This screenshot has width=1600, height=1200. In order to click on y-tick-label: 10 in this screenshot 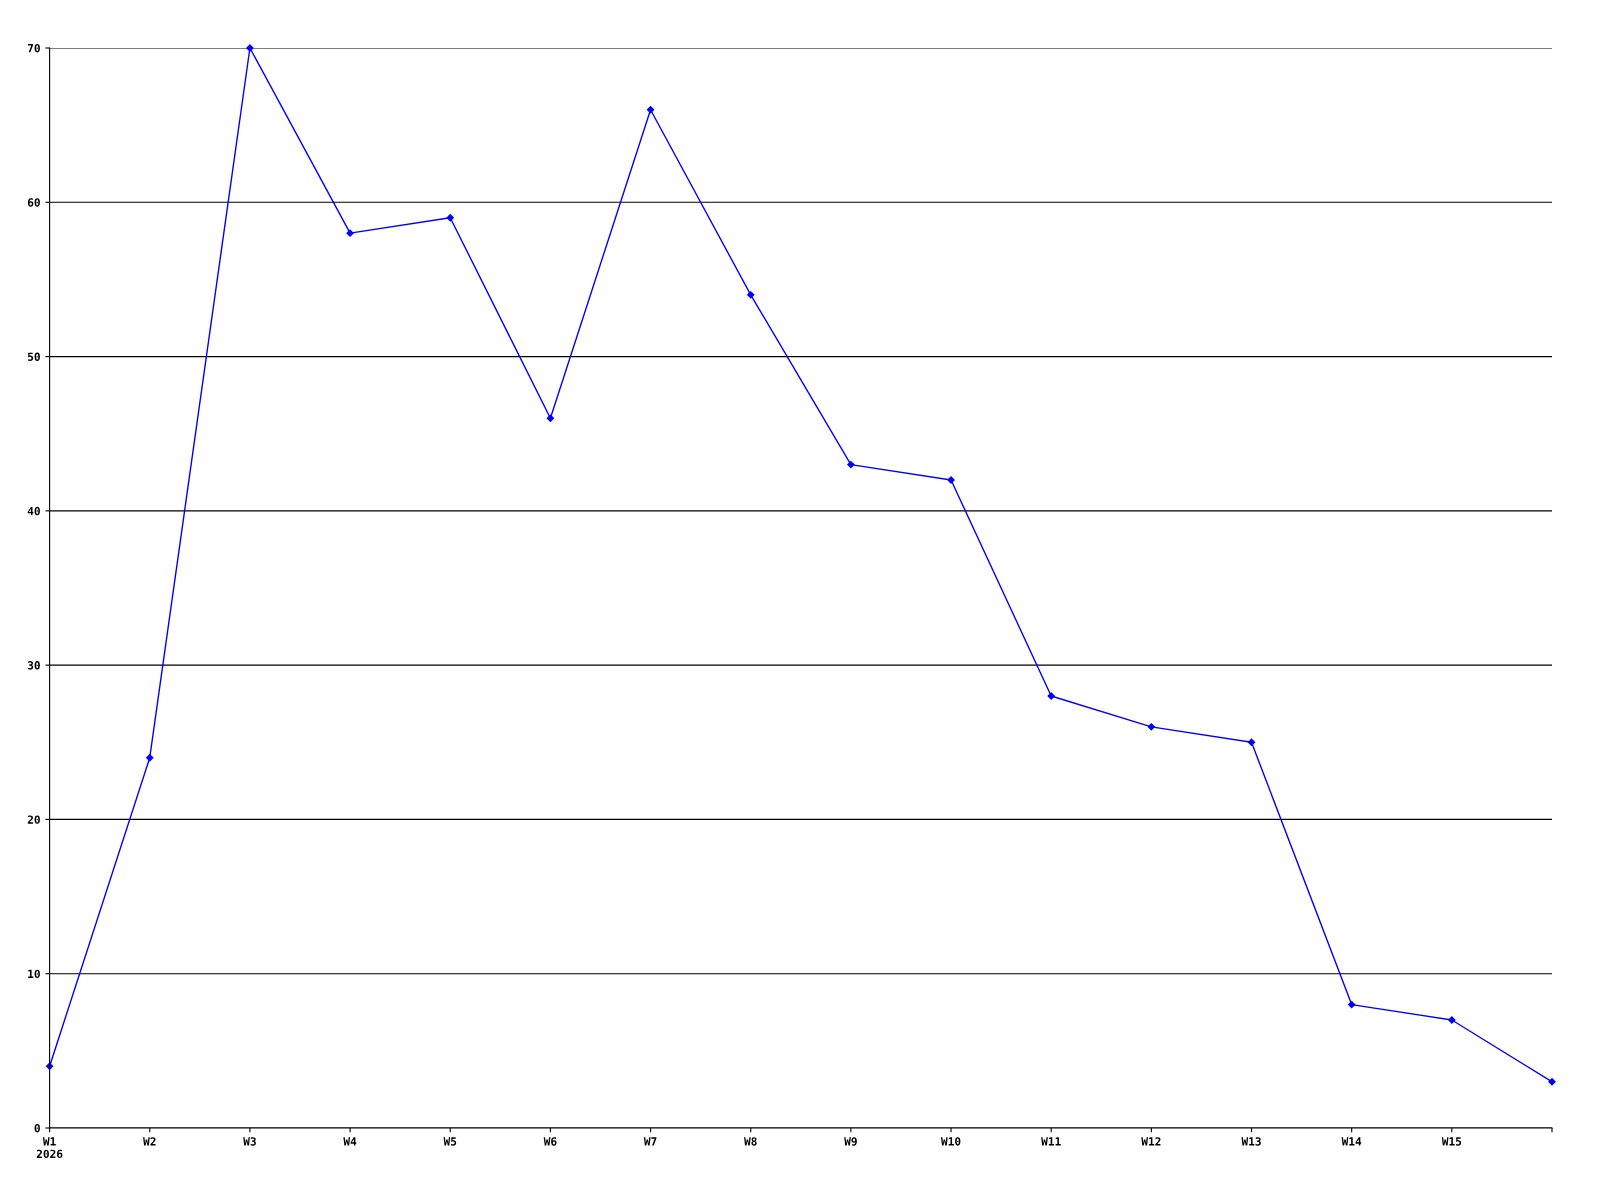, I will do `click(34, 974)`.